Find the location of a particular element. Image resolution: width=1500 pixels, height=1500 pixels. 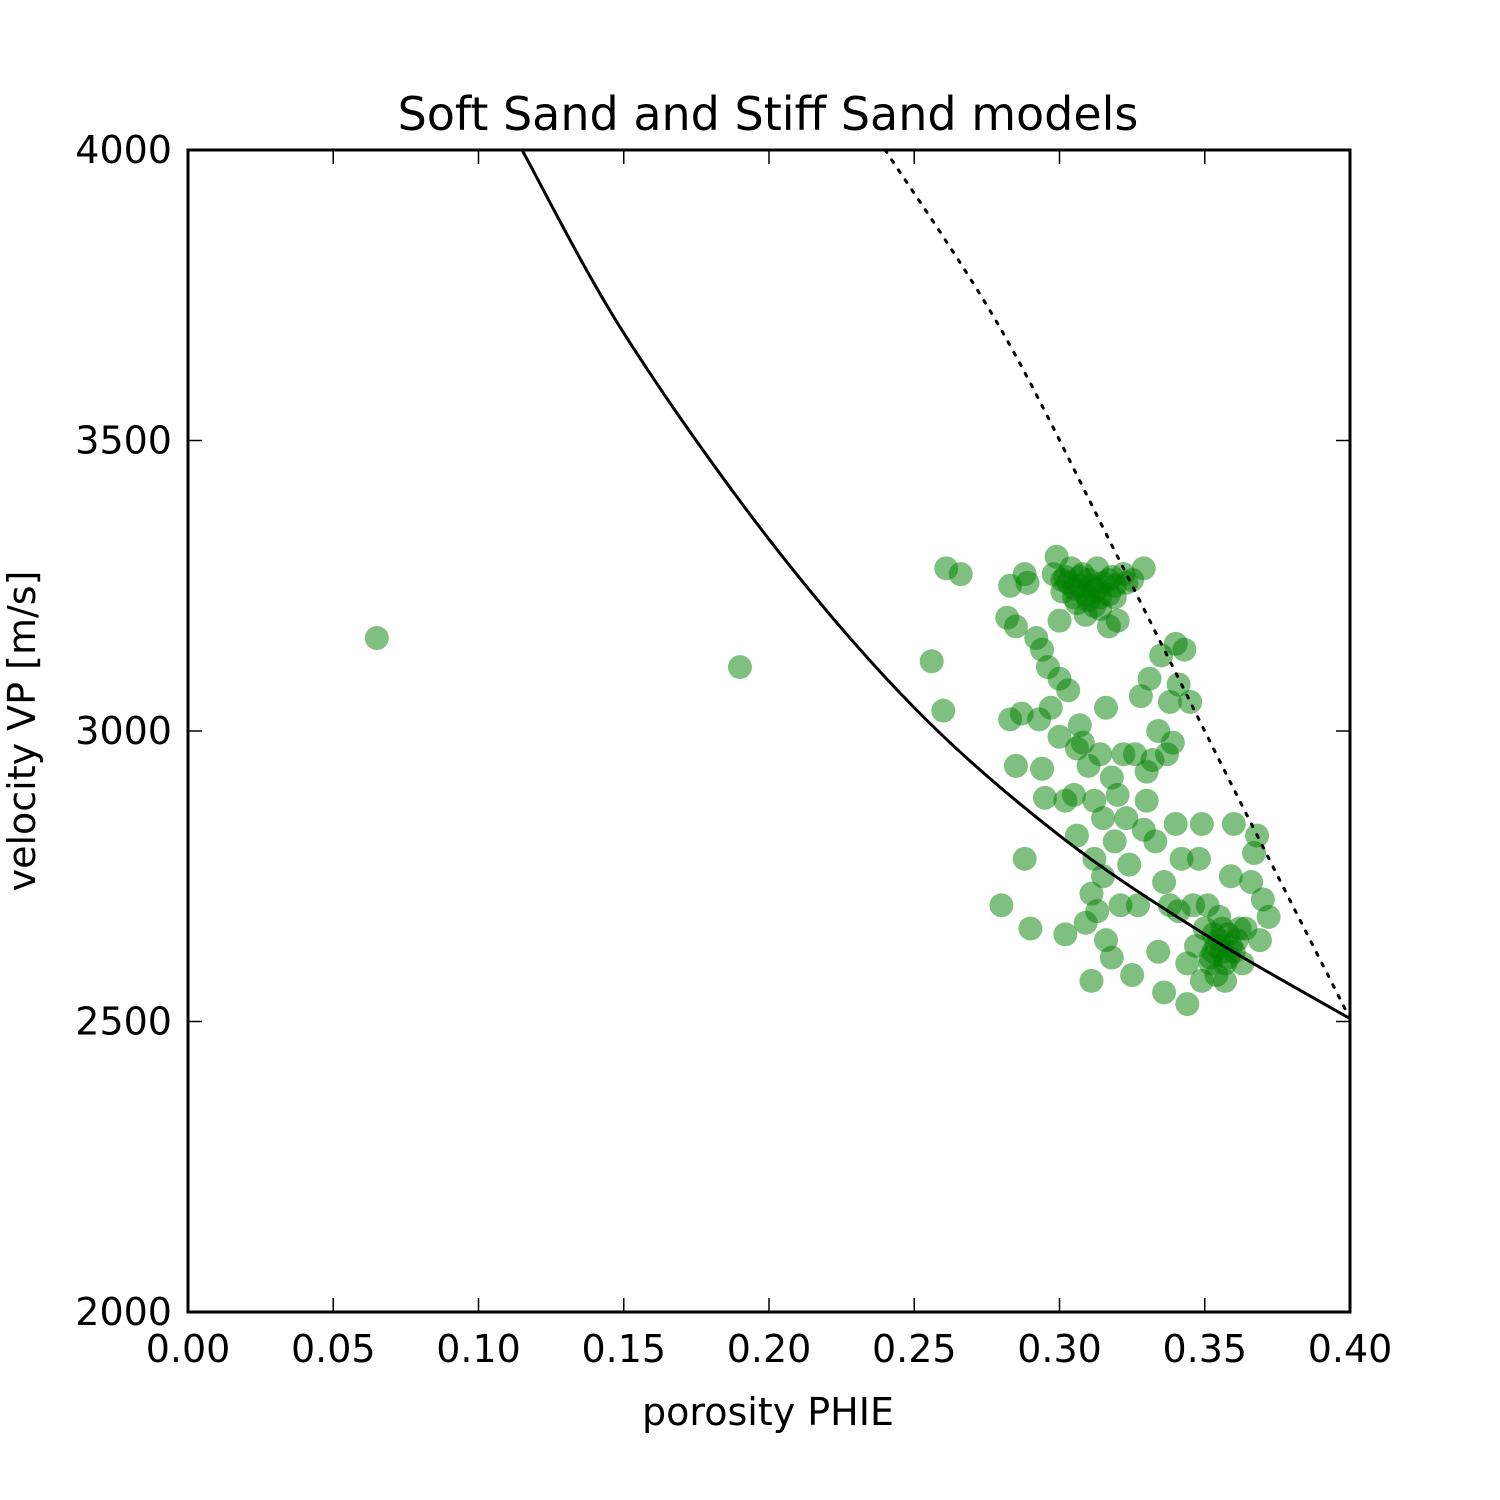

y-tick-label: 3000 is located at coordinates (123, 731).